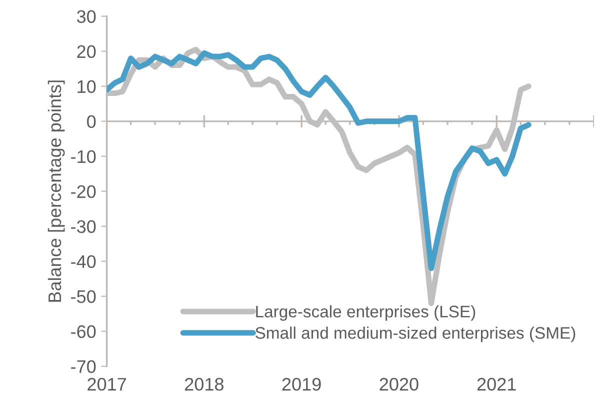 This screenshot has width=600, height=407. What do you see at coordinates (416, 334) in the screenshot?
I see `legend-label: Small and medium-sized enterprises (SME)` at bounding box center [416, 334].